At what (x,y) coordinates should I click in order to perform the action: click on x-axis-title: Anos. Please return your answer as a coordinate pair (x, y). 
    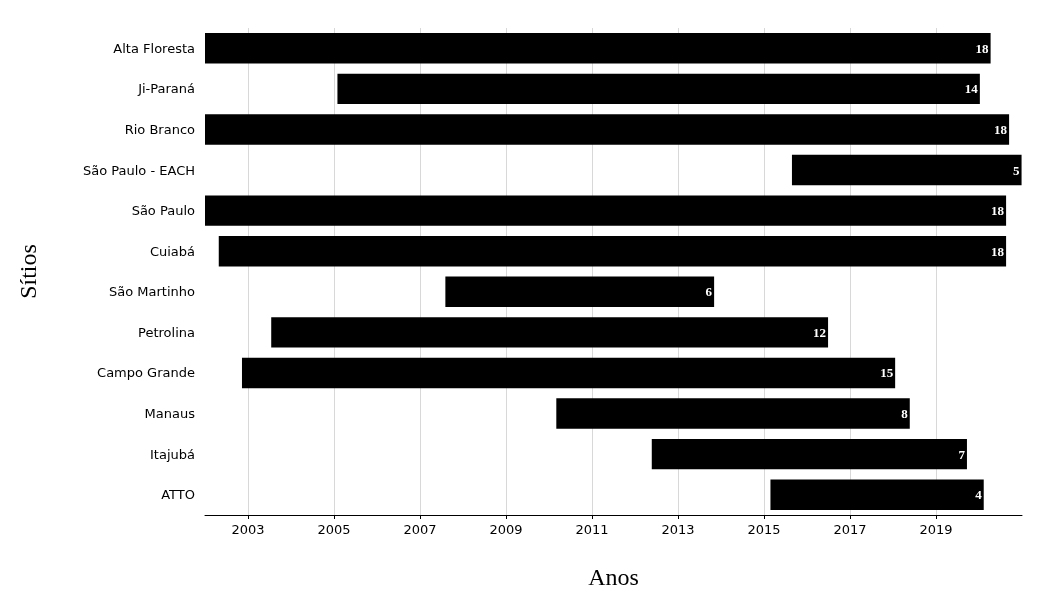
    Looking at the image, I should click on (613, 577).